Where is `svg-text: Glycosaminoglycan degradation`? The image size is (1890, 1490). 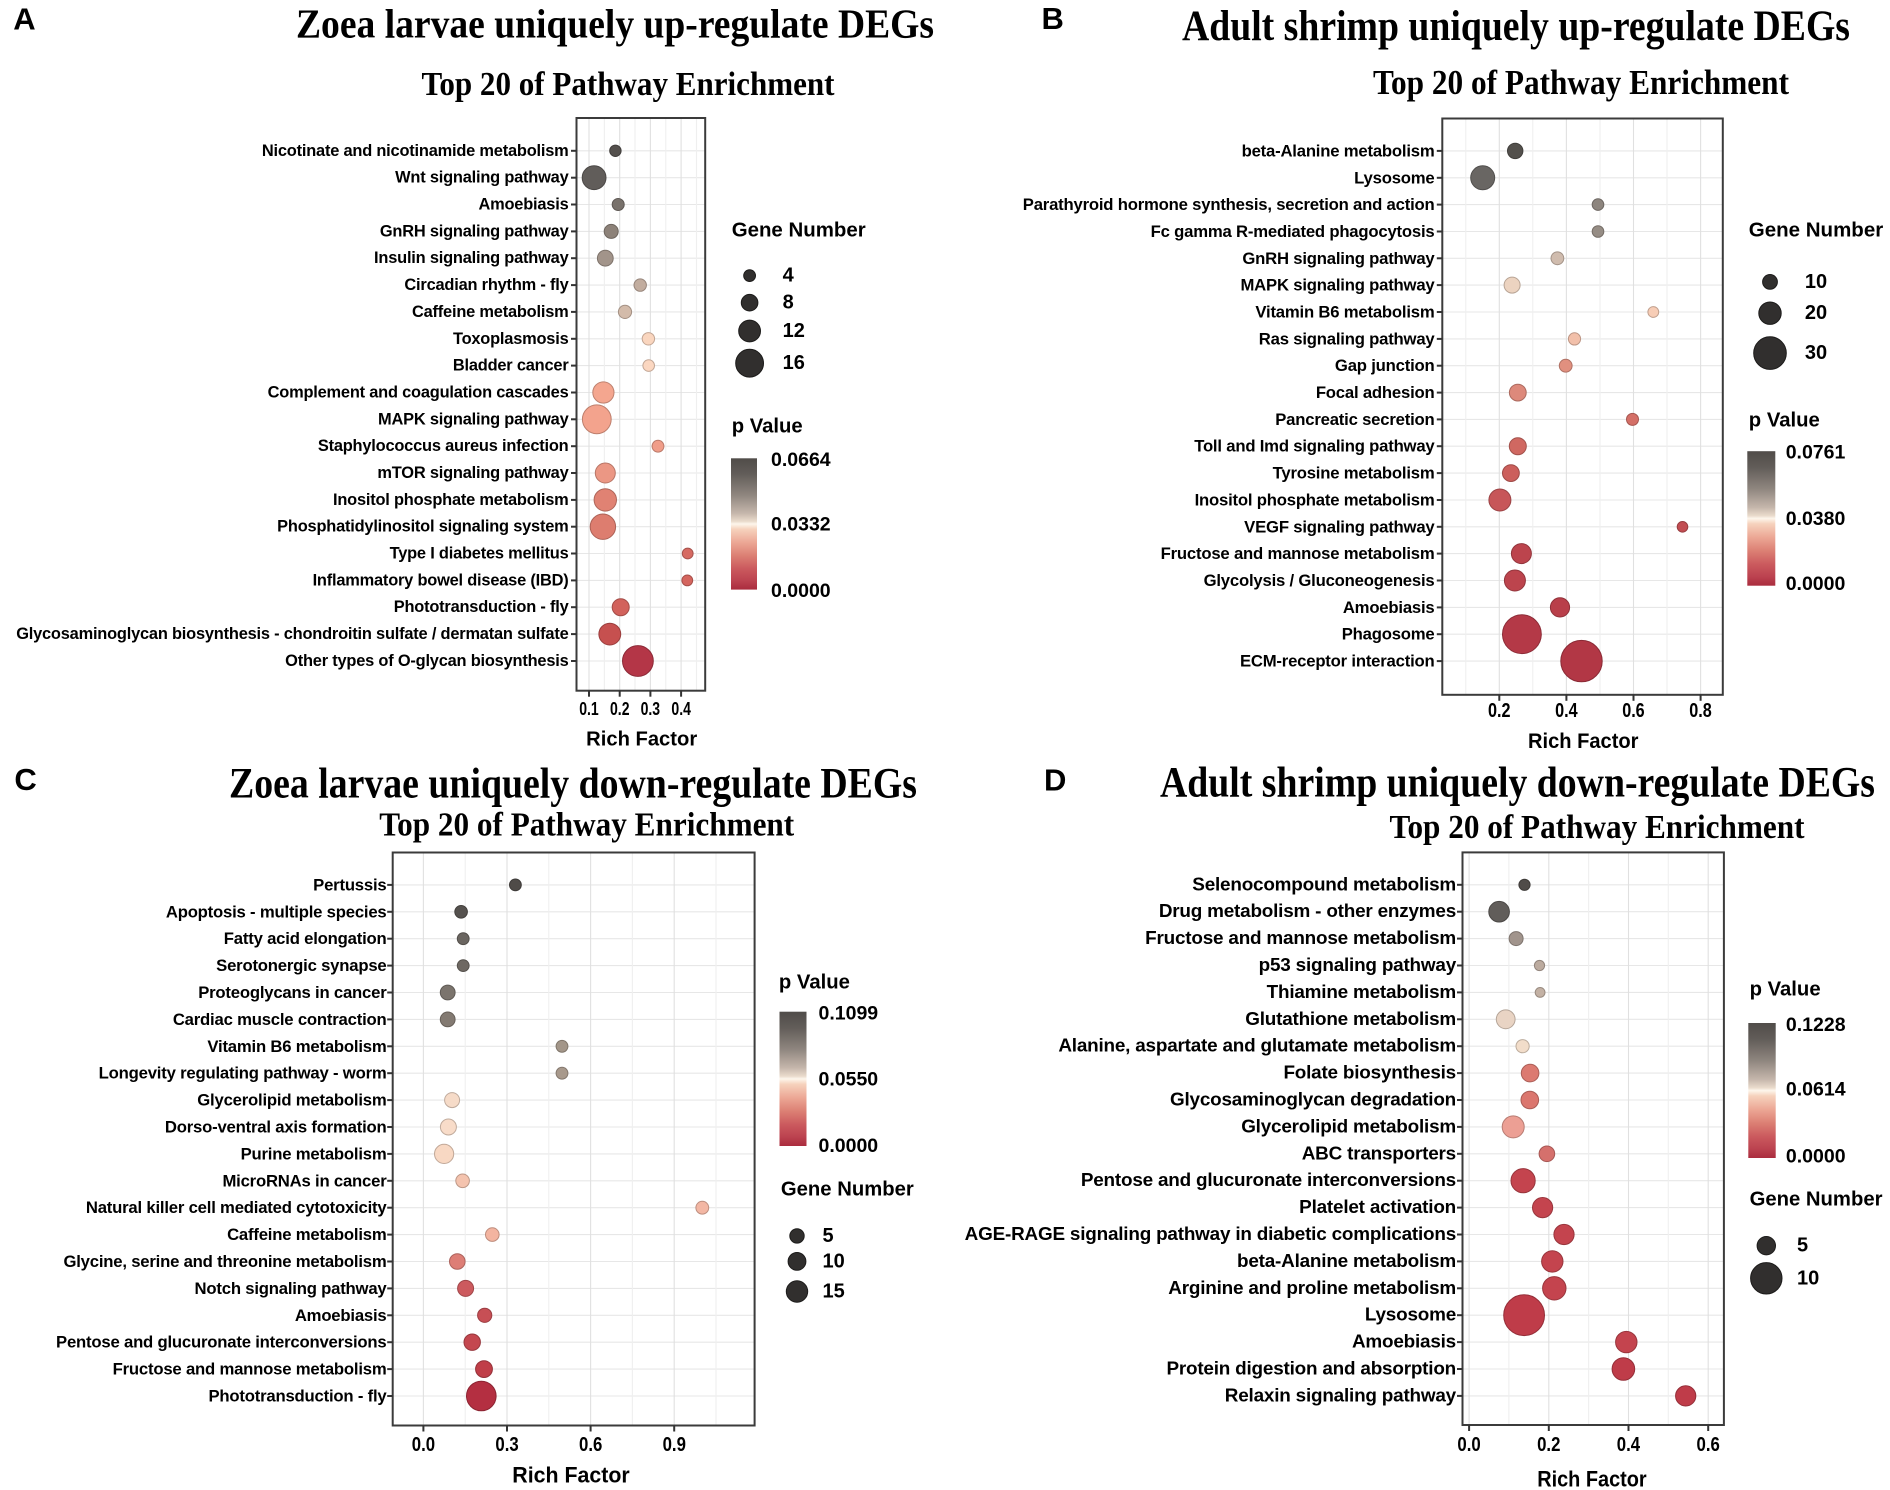 svg-text: Glycosaminoglycan degradation is located at coordinates (1313, 1100).